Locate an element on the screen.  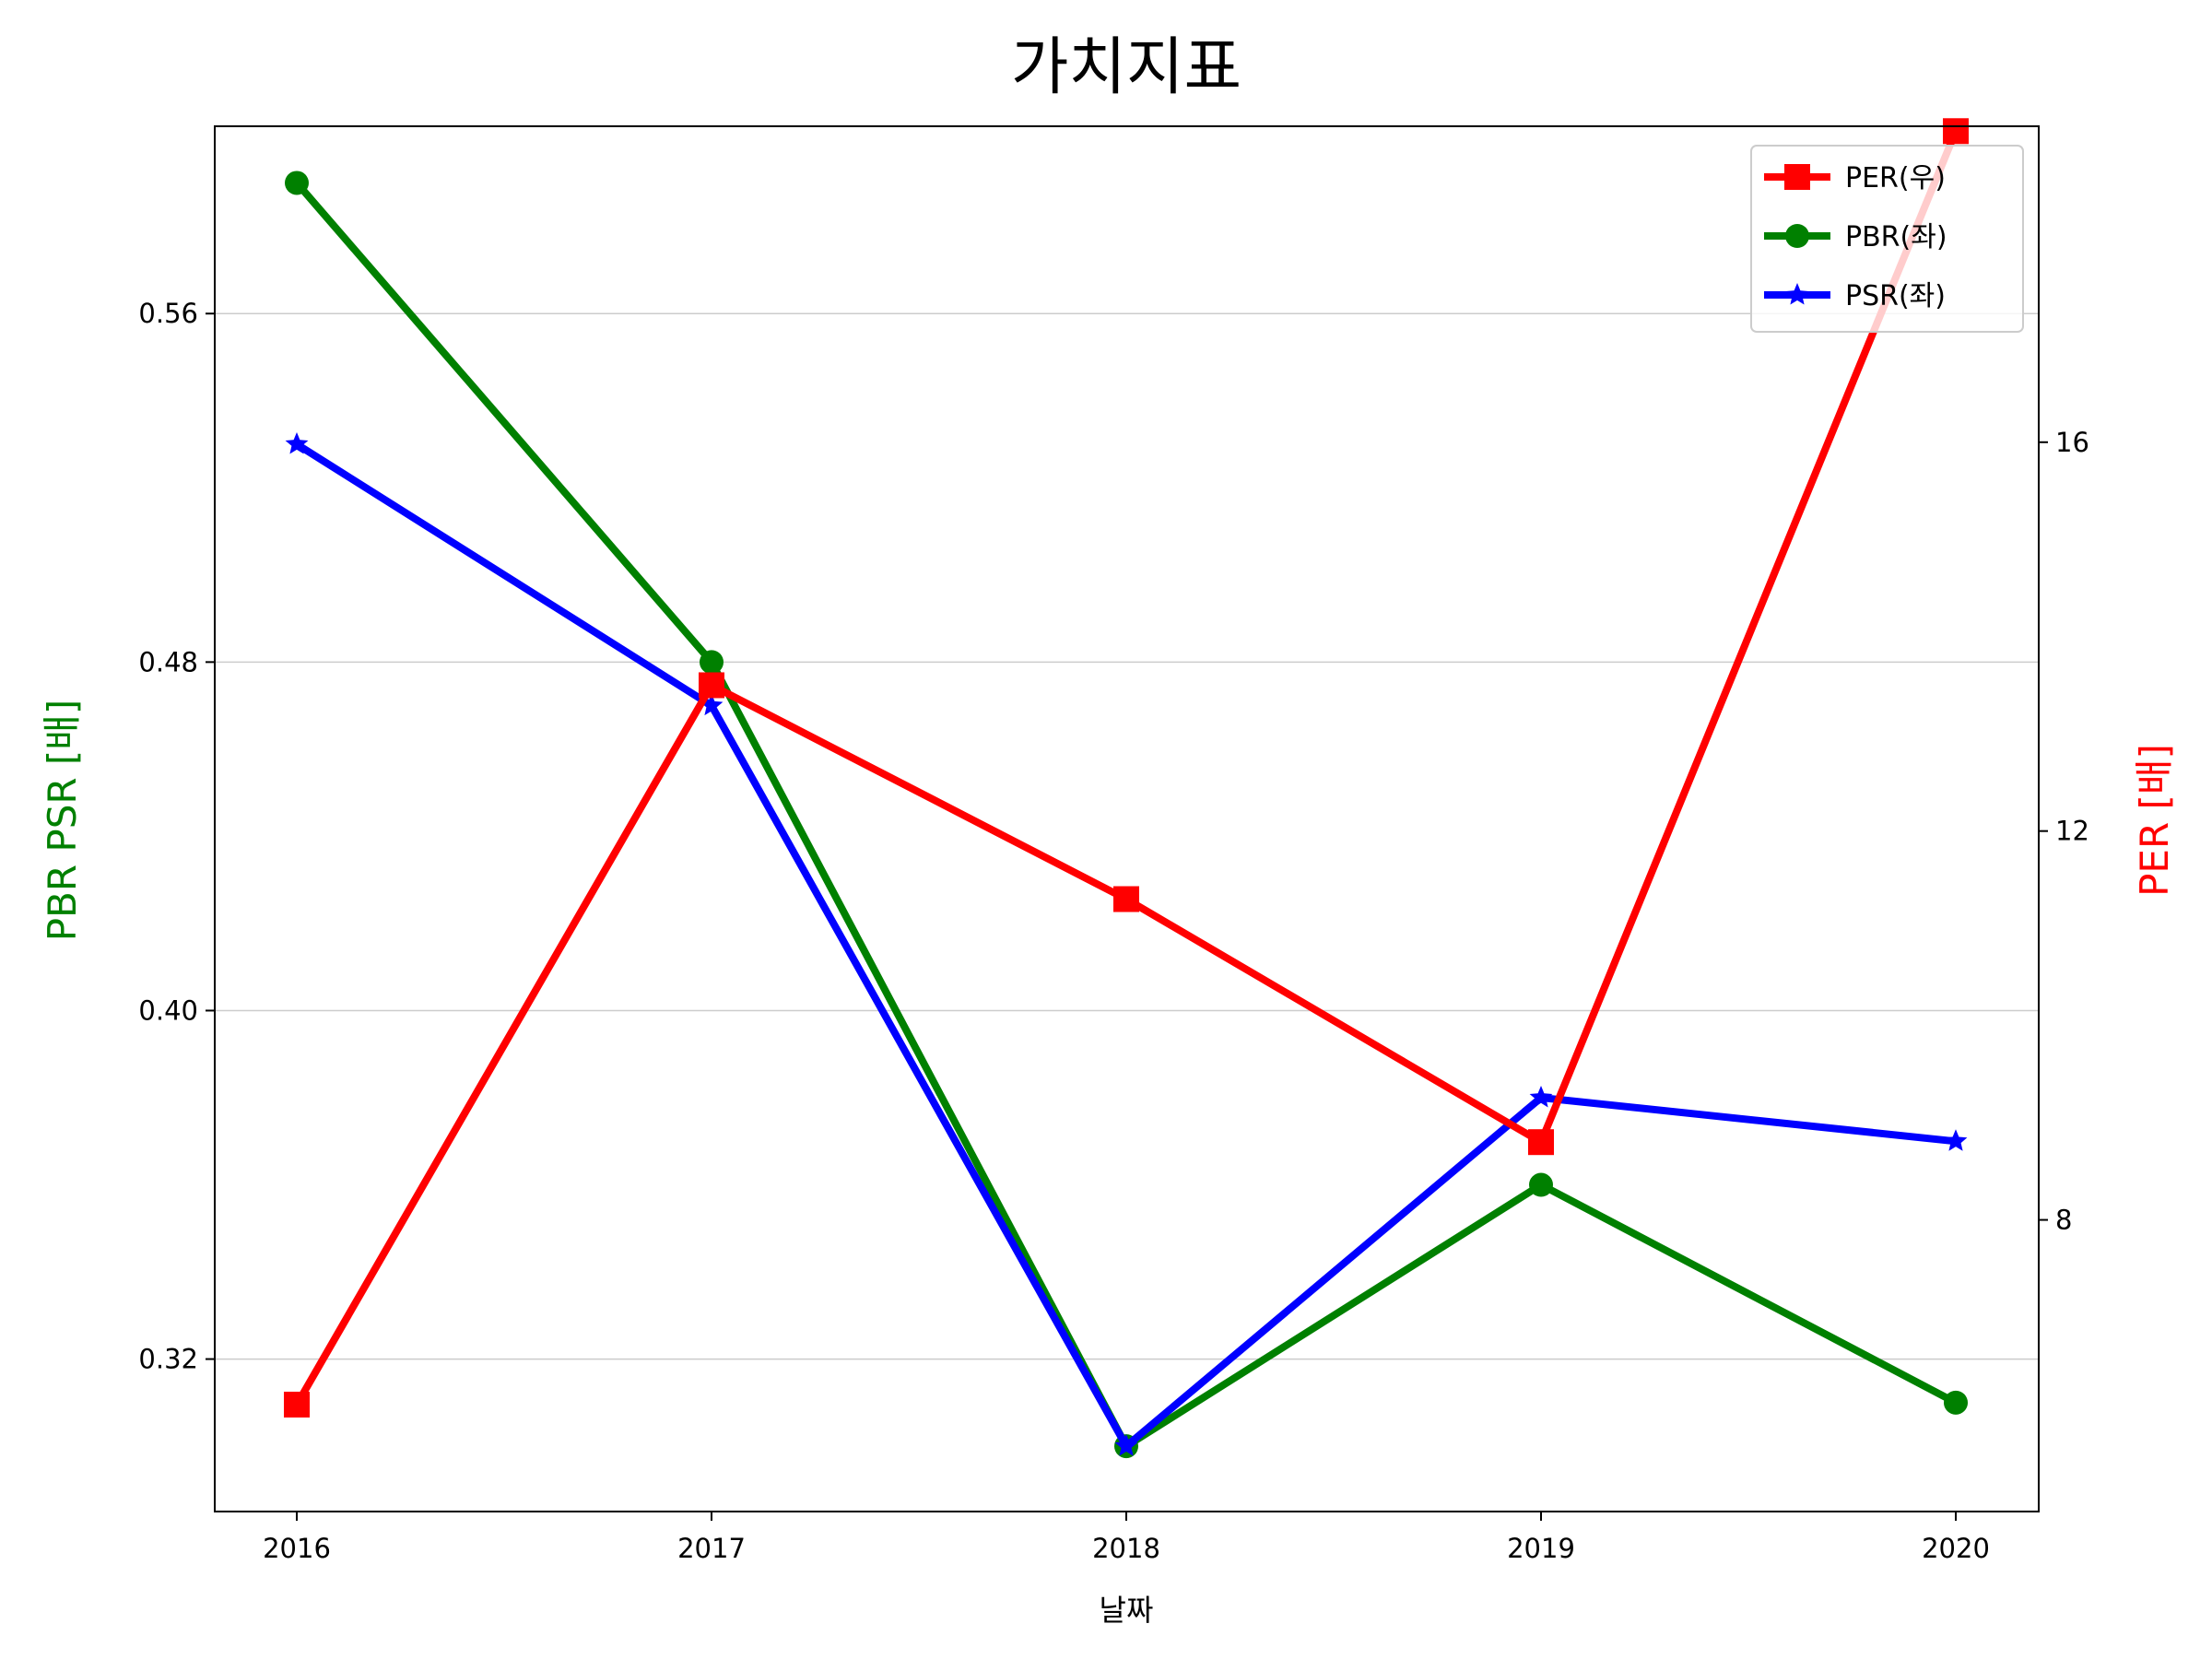
x-tick-label: 2017 is located at coordinates (711, 1548).